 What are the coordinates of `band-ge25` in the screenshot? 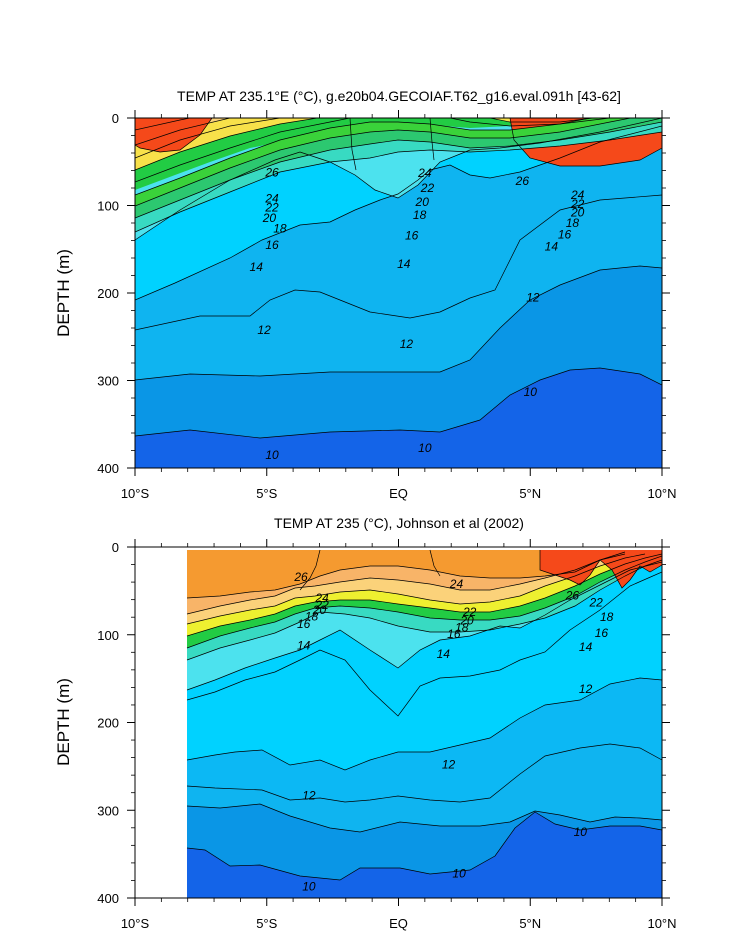 It's located at (398, 86).